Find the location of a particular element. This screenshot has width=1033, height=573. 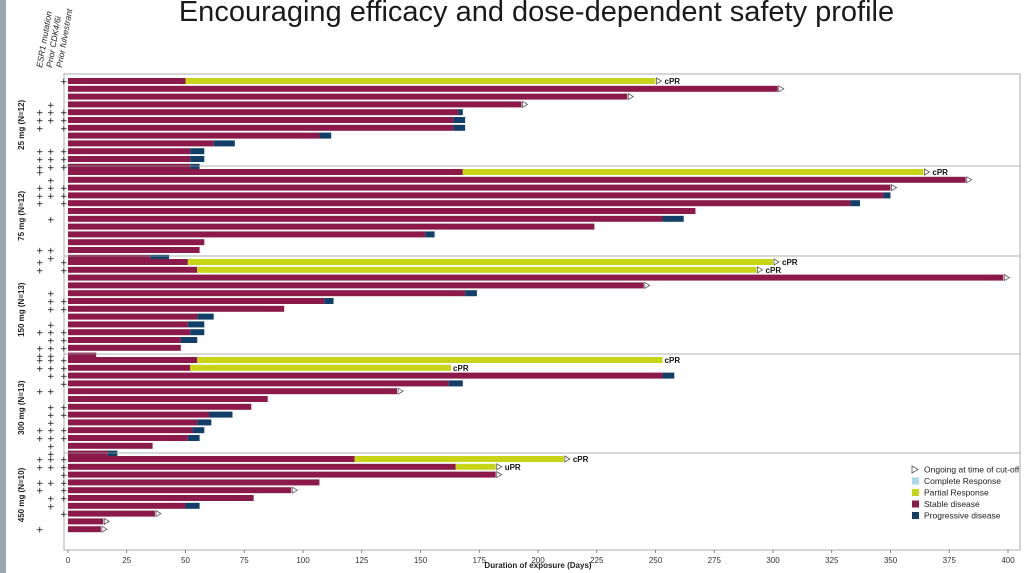

bar-segment-partial is located at coordinates (477, 269).